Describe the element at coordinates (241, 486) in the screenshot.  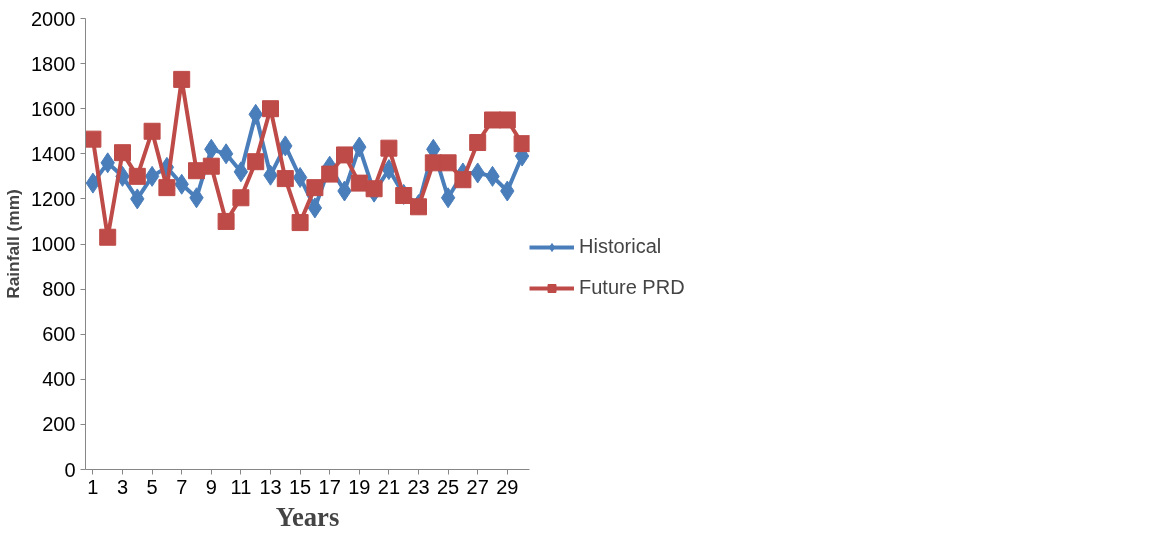
I see `x-tick-label: 11` at that location.